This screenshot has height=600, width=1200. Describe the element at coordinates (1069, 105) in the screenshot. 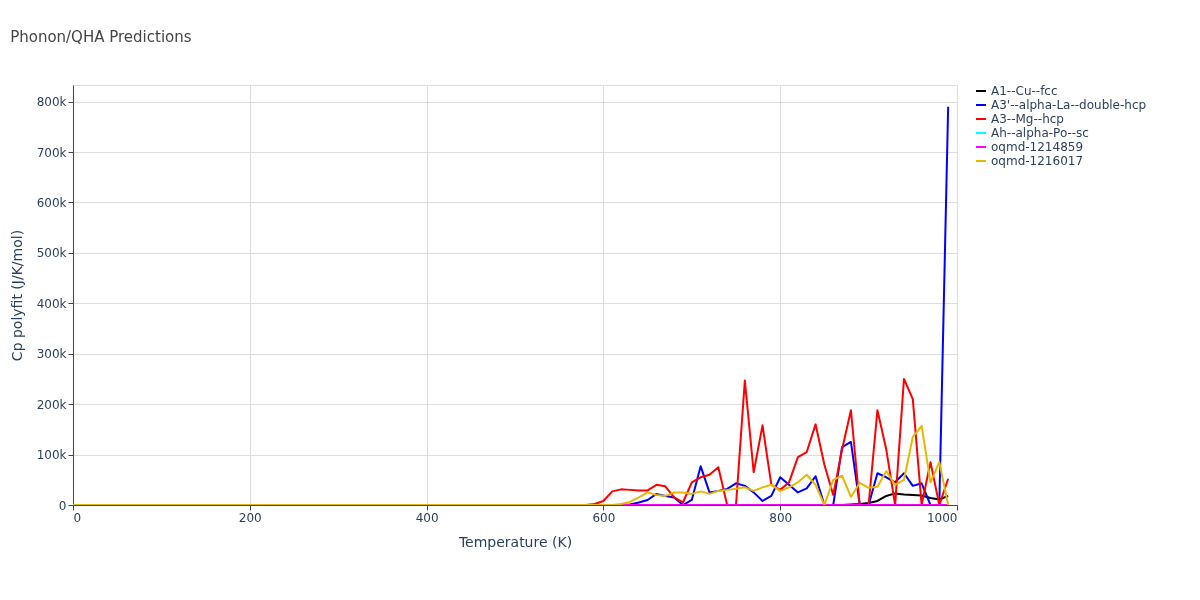

I see `legend-label: A3'--alpha-La--double-hcp` at that location.